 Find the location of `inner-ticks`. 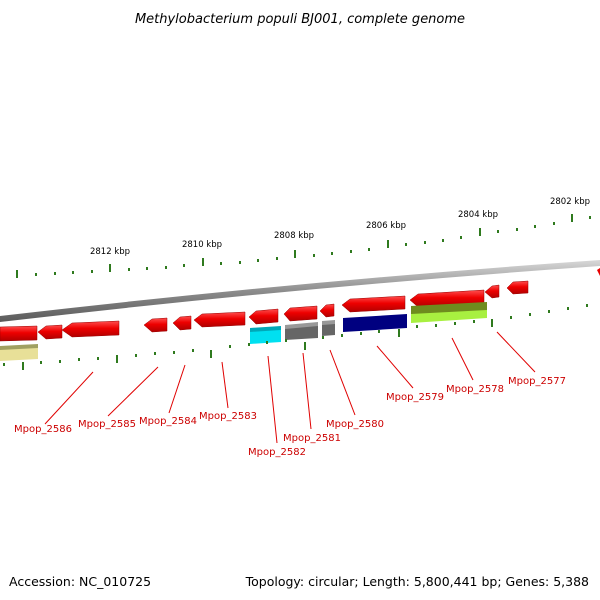

inner-ticks is located at coordinates (295, 337).